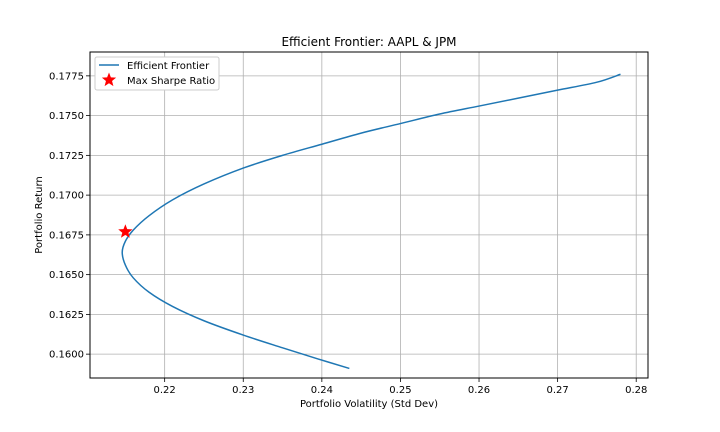 This screenshot has height=432, width=720. What do you see at coordinates (243, 390) in the screenshot?
I see `x-tick-label: 0.23` at bounding box center [243, 390].